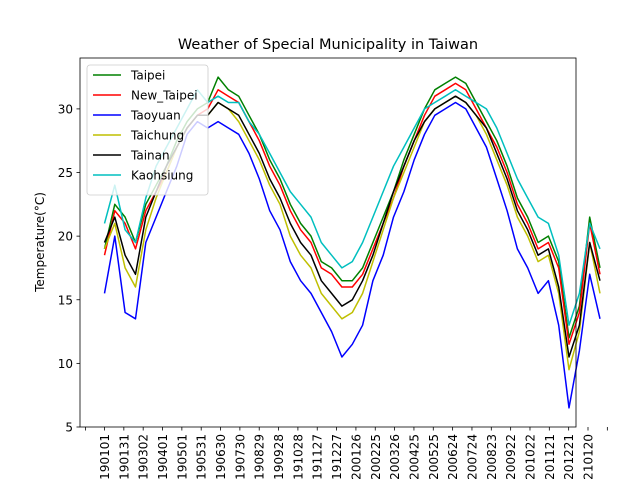 This screenshot has height=485, width=640. I want to click on legend-label: New_Taipei, so click(164, 96).